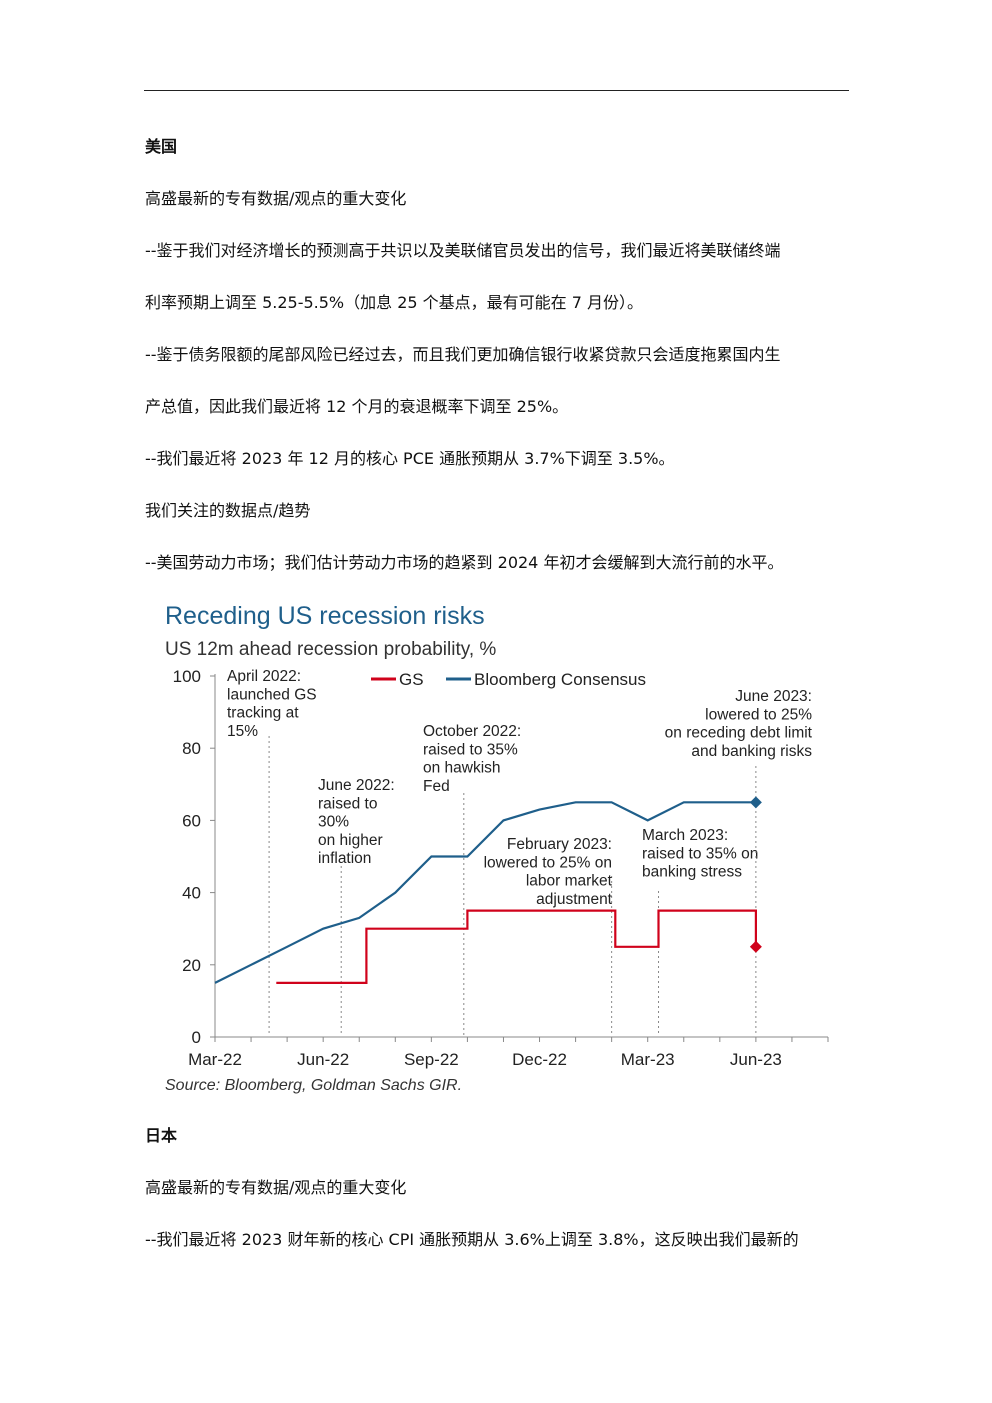  I want to click on us-subheading: 高盛最新的专有数据/观点的重大变化, so click(276, 198).